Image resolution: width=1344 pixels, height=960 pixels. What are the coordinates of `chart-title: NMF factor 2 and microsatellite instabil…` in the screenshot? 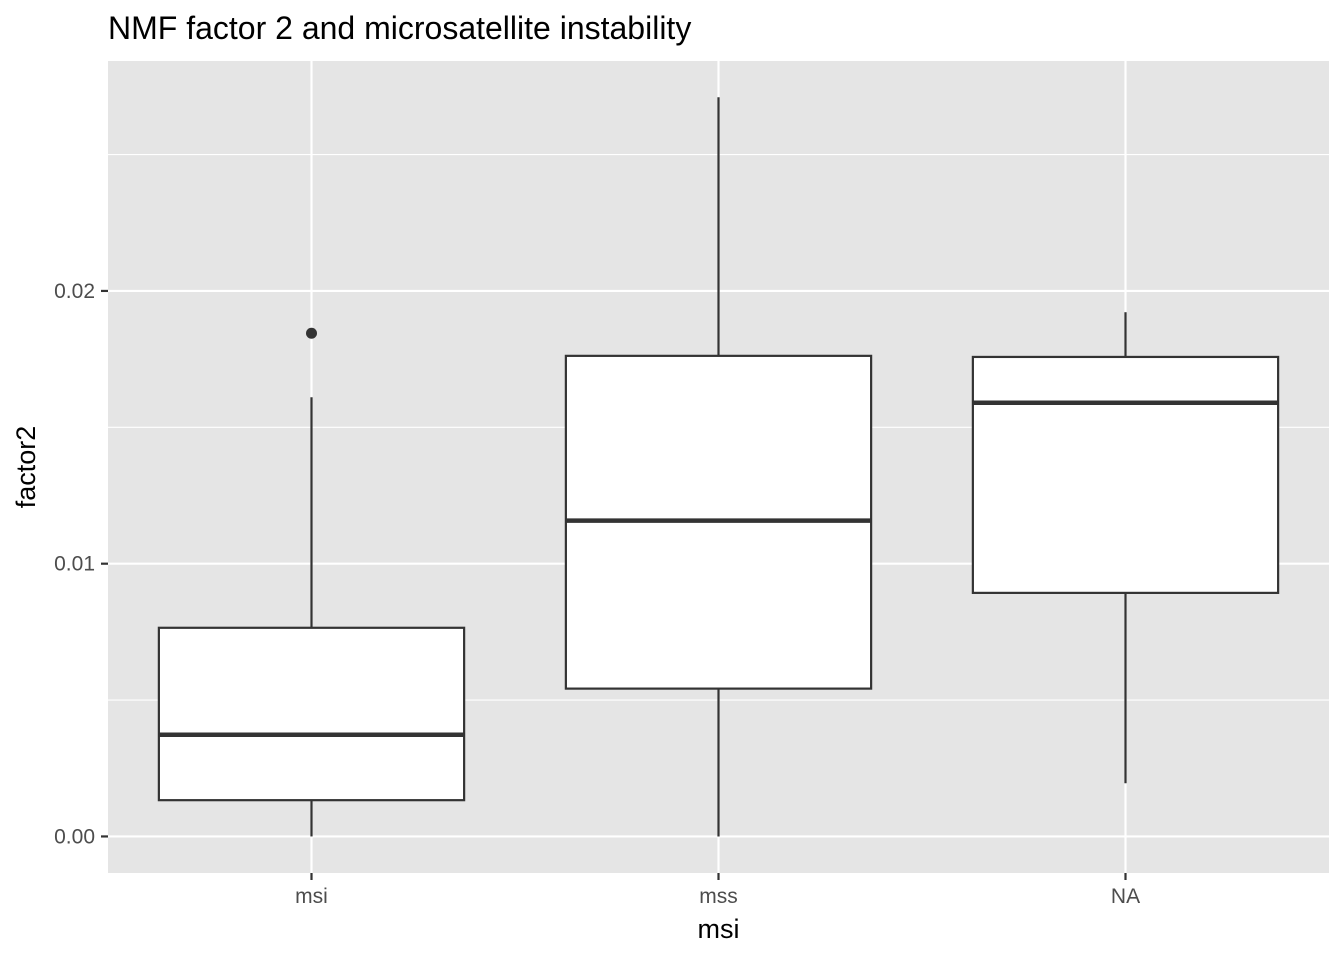 It's located at (399, 28).